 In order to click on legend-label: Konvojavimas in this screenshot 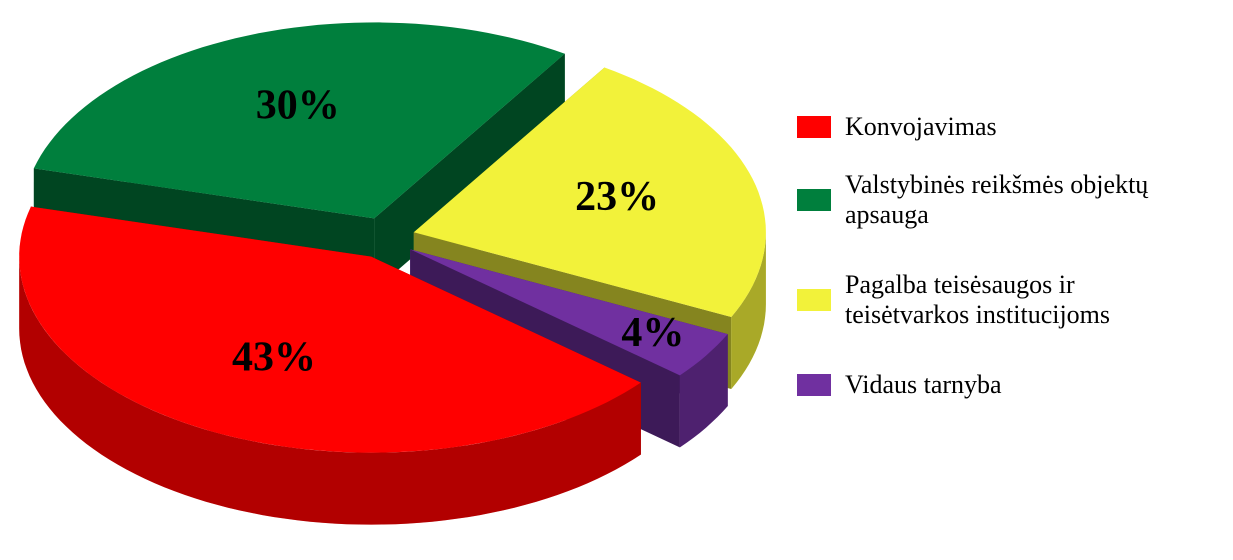, I will do `click(921, 126)`.